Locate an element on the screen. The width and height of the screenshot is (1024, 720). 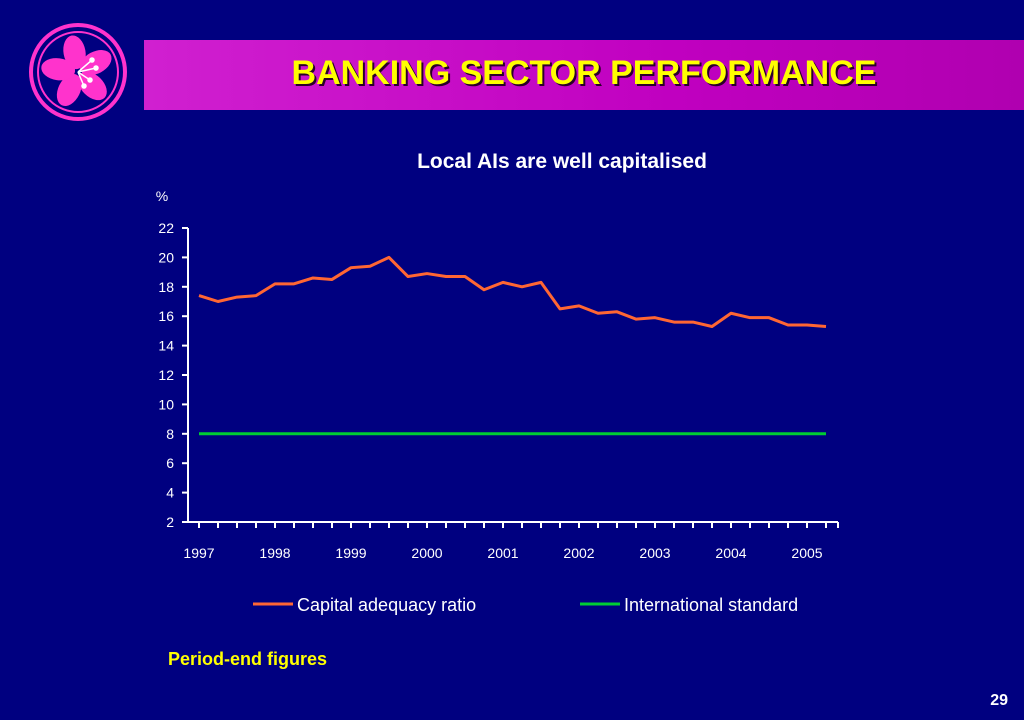
y-tick-label: 14 is located at coordinates (166, 346).